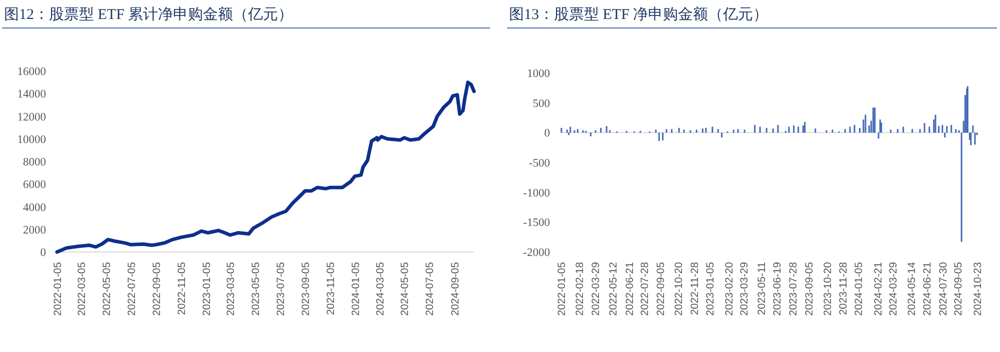 The image size is (1000, 352). What do you see at coordinates (893, 289) in the screenshot?
I see `x-tick-label: 2024-03-29` at bounding box center [893, 289].